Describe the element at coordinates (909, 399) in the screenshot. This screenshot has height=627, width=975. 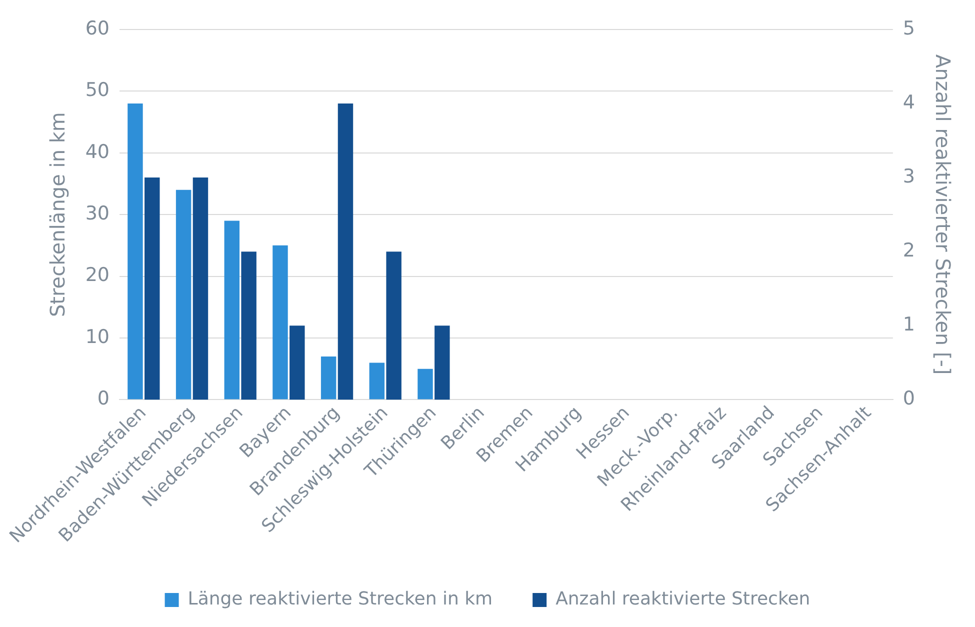
I see `y2-tick-label: 0` at that location.